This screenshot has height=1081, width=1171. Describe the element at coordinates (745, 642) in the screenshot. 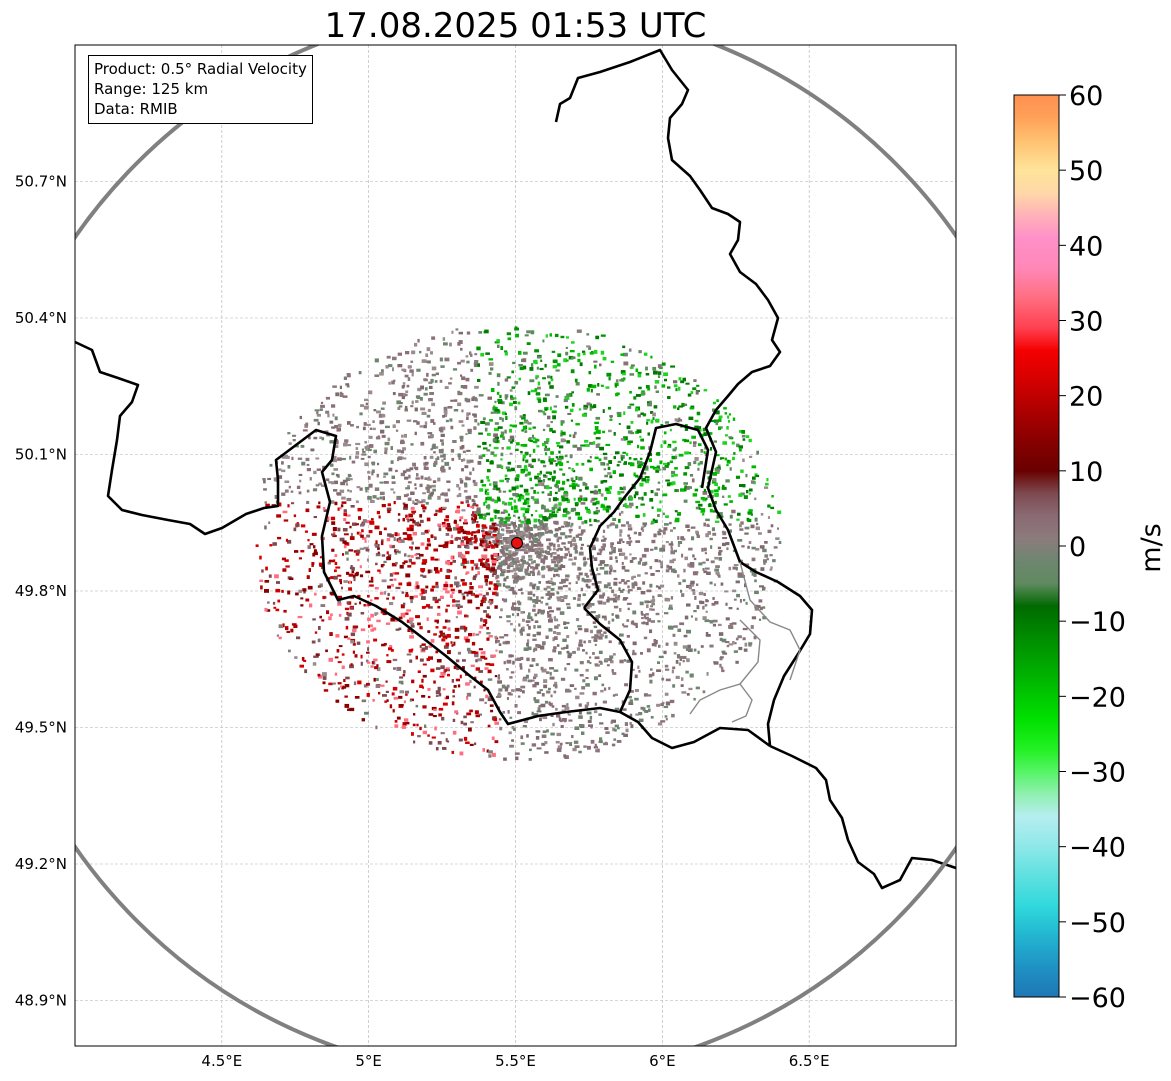

I see `region-borders` at that location.